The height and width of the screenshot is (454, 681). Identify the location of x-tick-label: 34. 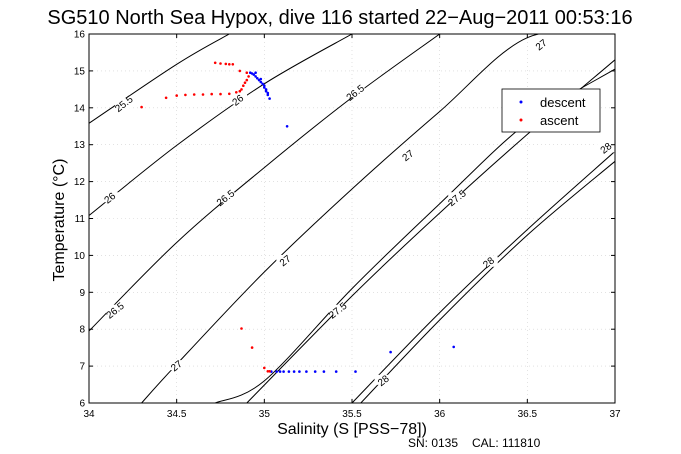
(89, 414).